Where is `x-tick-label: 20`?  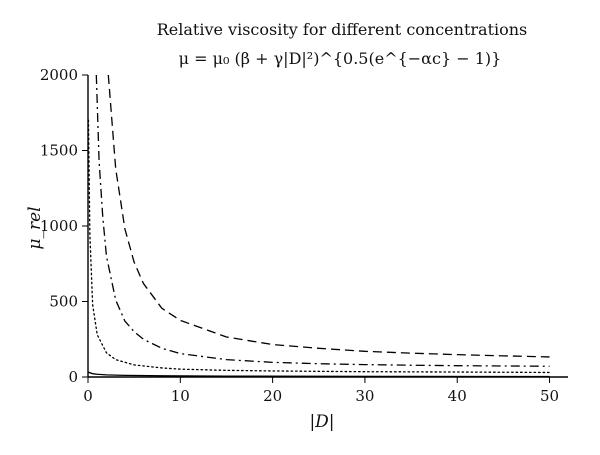
x-tick-label: 20 is located at coordinates (272, 396).